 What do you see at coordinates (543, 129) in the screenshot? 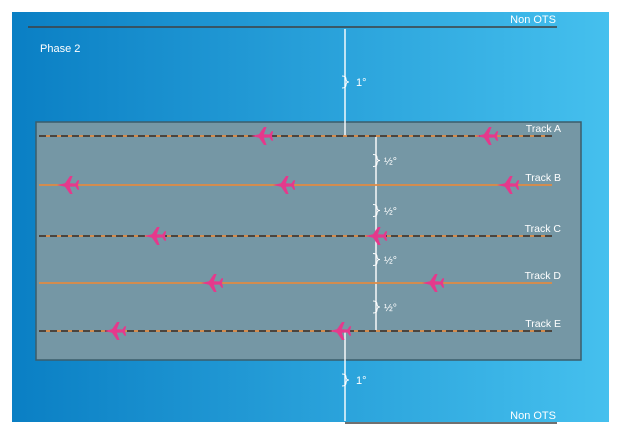
I see `track-label: Track A` at bounding box center [543, 129].